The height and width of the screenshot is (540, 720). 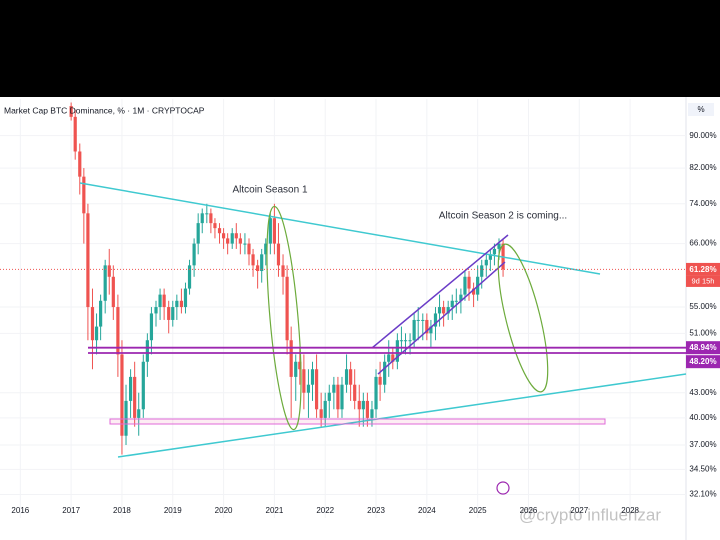 I want to click on y-tick-label: 82.00%, so click(x=702, y=167).